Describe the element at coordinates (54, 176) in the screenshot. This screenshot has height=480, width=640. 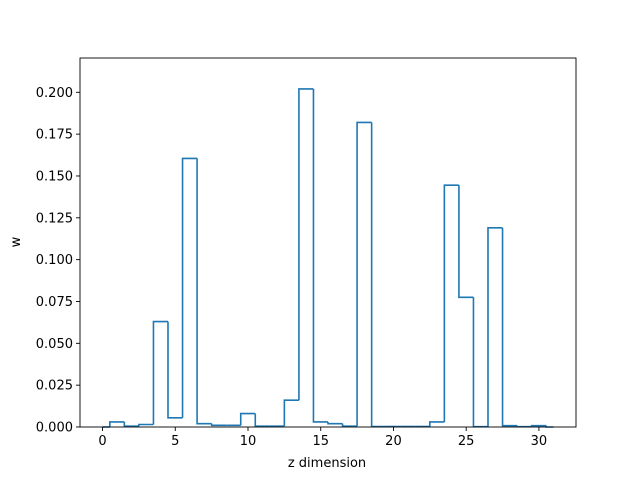
I see `y-tick-label: 0.150` at that location.